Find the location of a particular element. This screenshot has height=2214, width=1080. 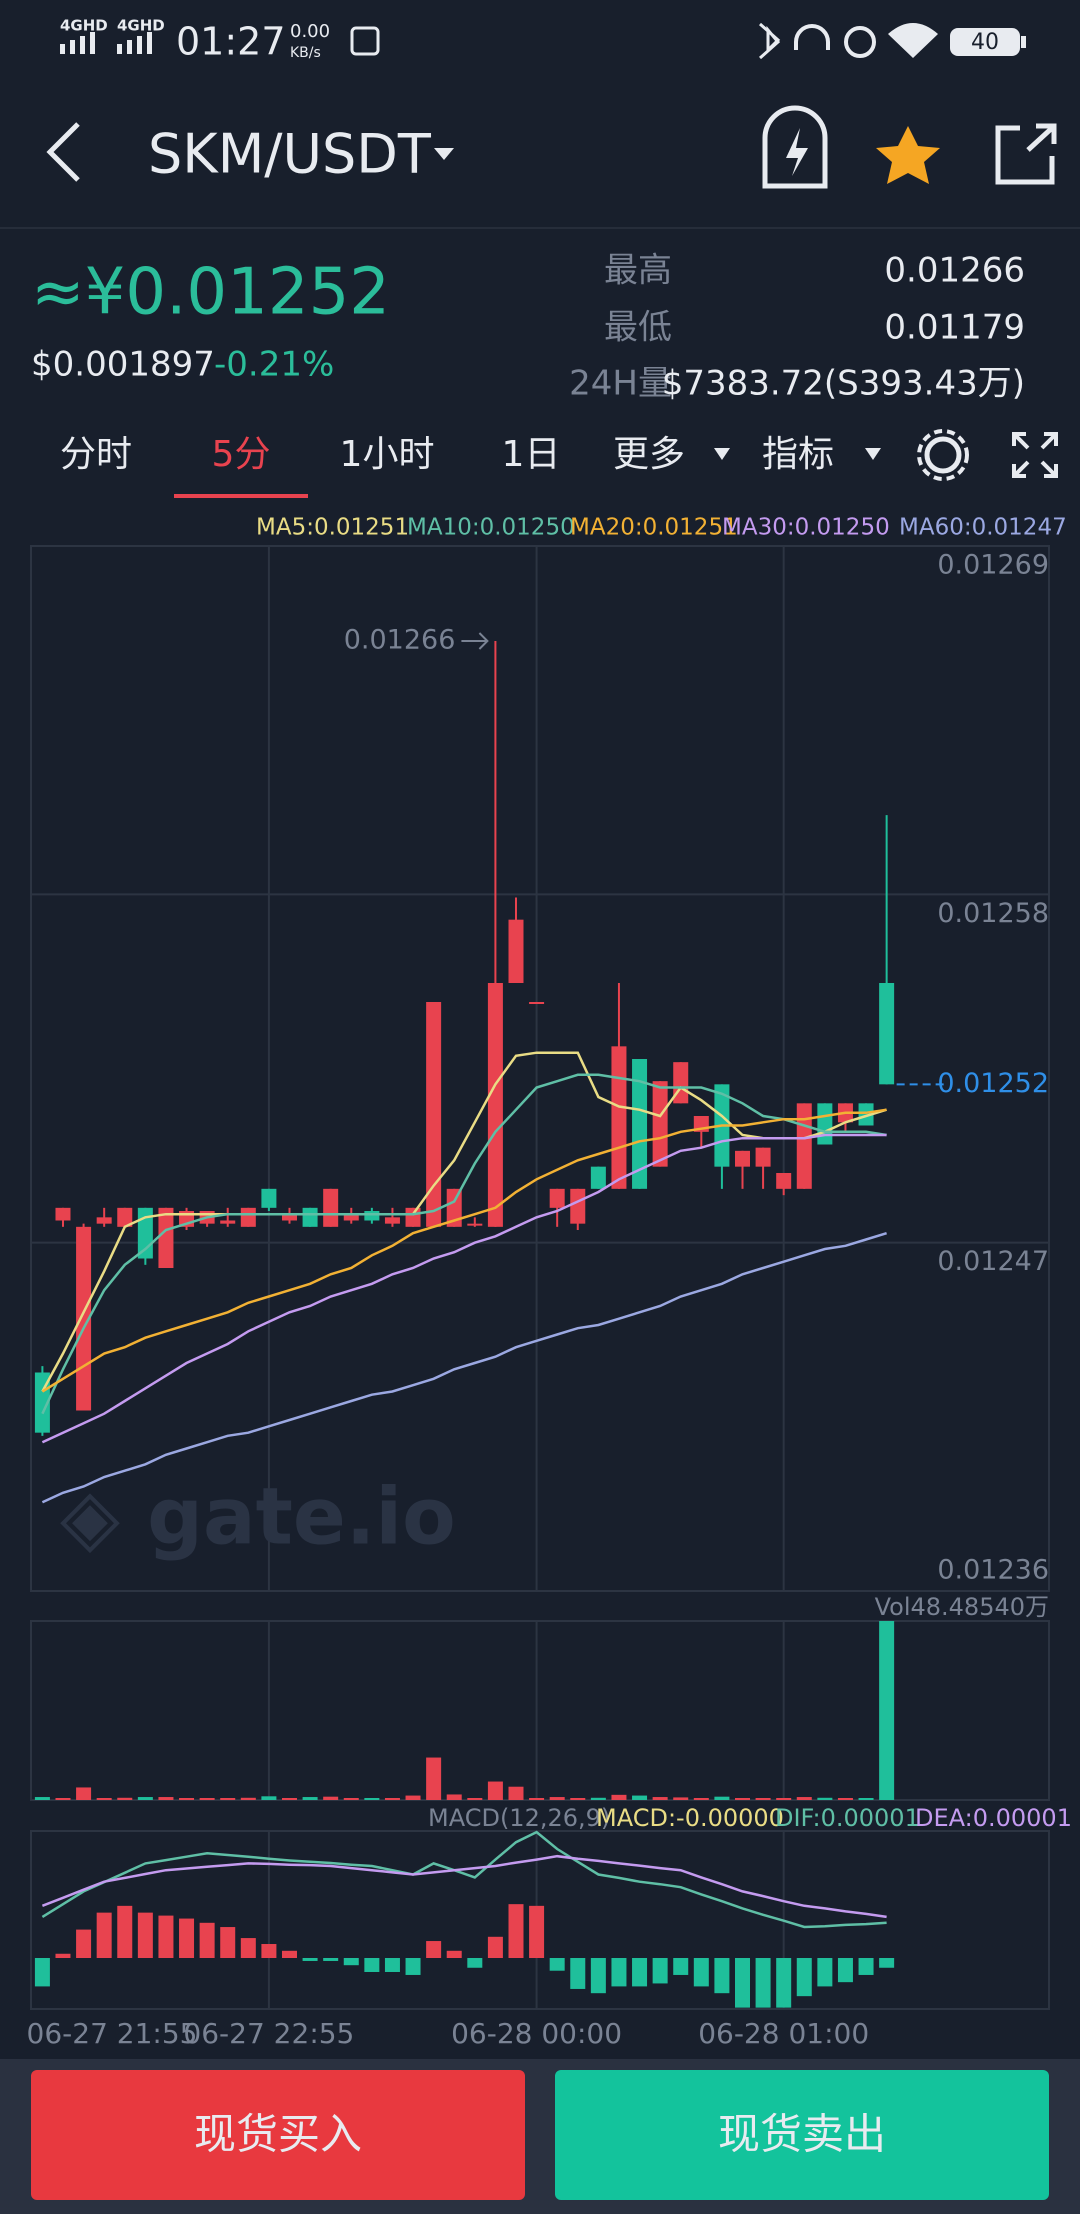

buy-label: 现货买入 is located at coordinates (278, 2134).